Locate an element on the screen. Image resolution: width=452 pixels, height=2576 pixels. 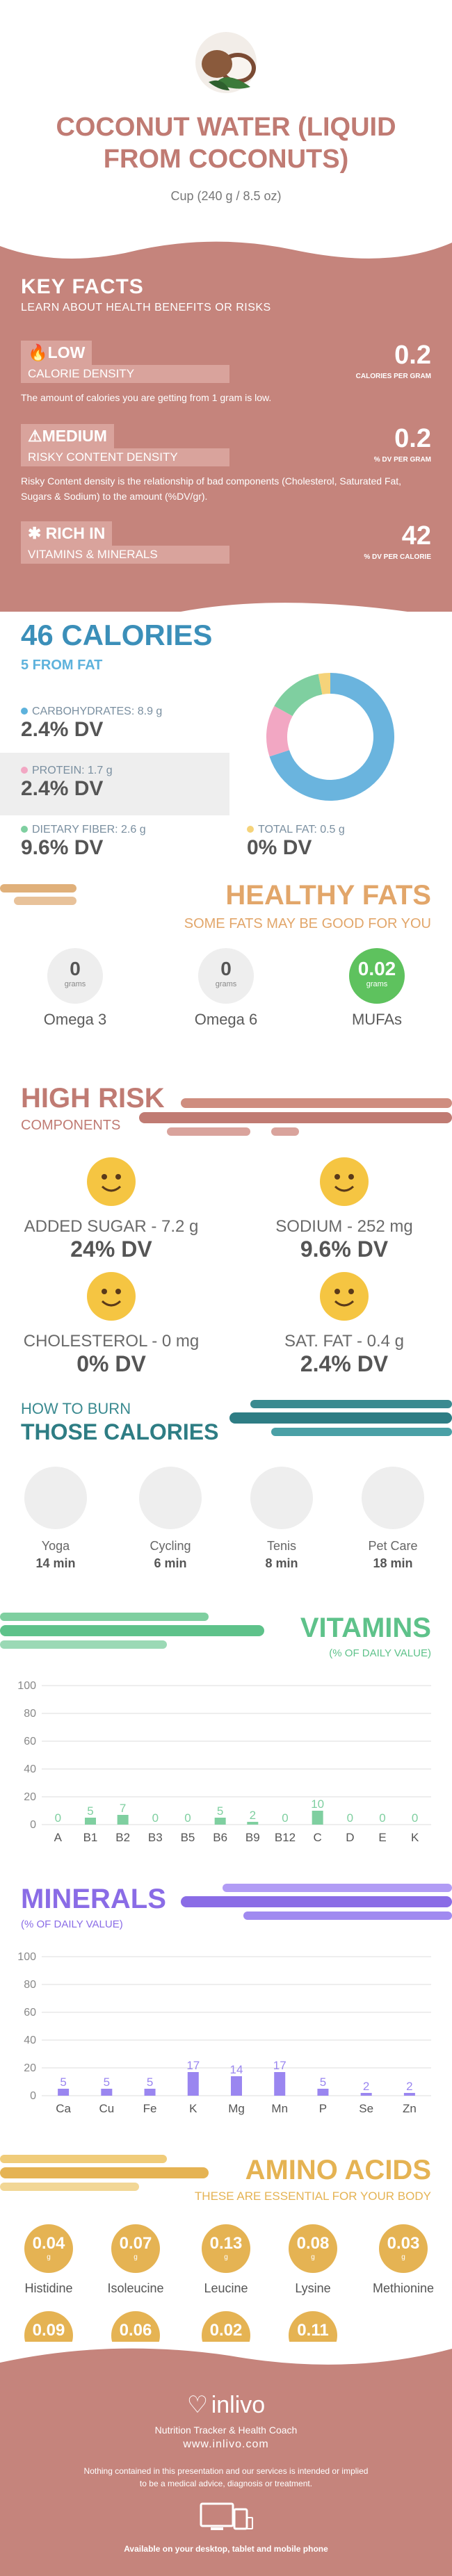
amino-histidine: 0.04 g Histidine is located at coordinates (48, 2260).